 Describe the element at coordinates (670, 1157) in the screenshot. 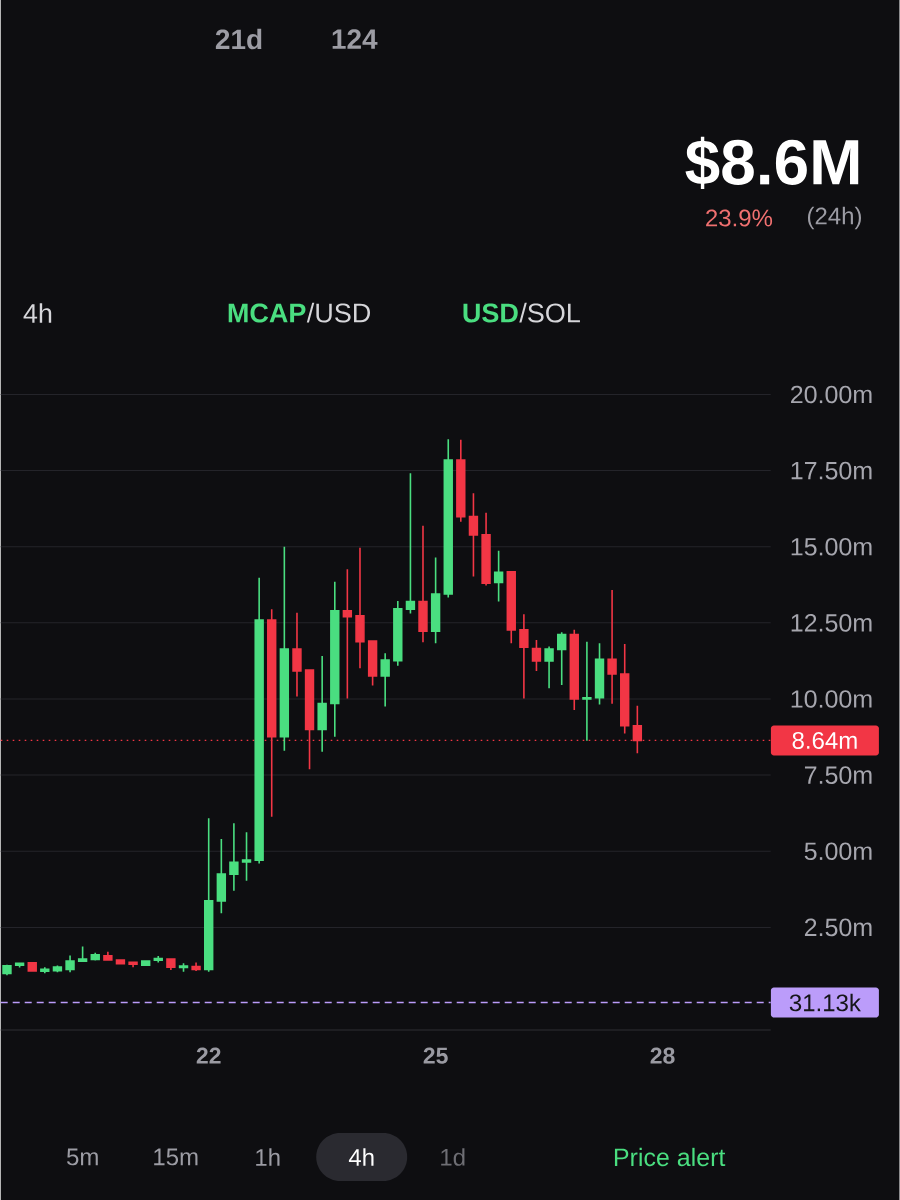

I see `text: Price alert` at that location.